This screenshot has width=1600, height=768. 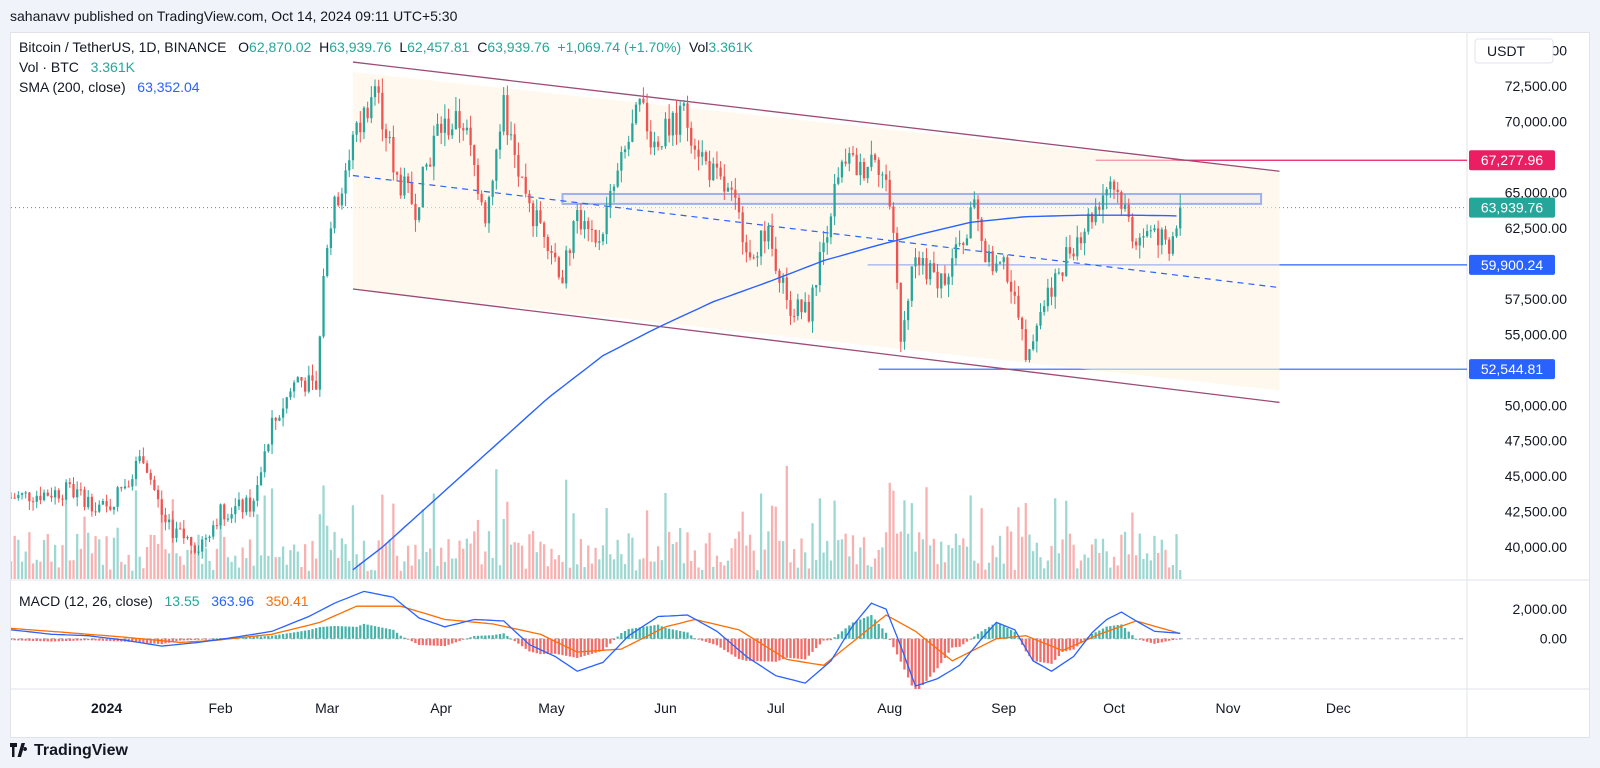 What do you see at coordinates (889, 708) in the screenshot?
I see `time-tick-label: Aug` at bounding box center [889, 708].